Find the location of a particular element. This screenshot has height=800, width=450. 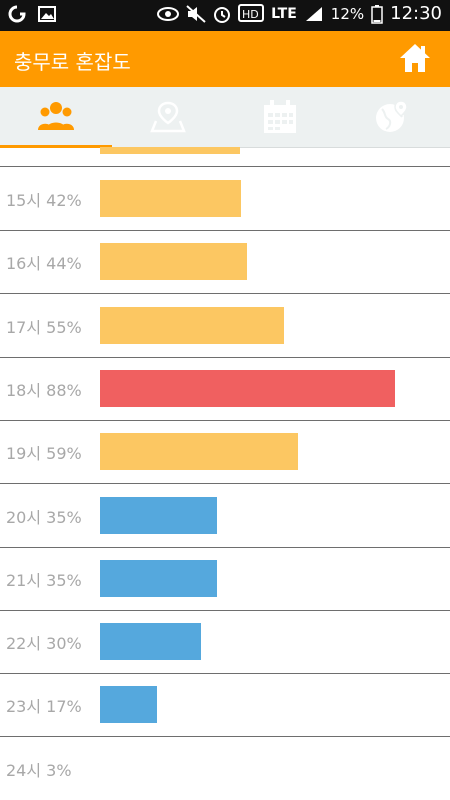

app-bar: 충무로 혼잡도 is located at coordinates (225, 59).